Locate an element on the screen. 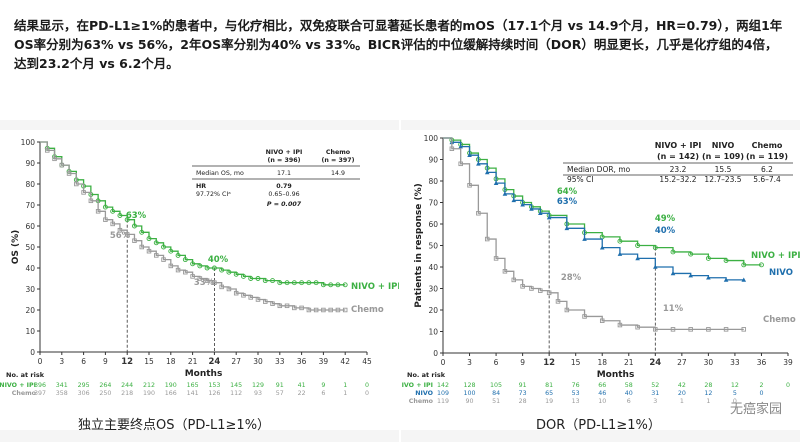  at-risk-value: 91 is located at coordinates (523, 385).